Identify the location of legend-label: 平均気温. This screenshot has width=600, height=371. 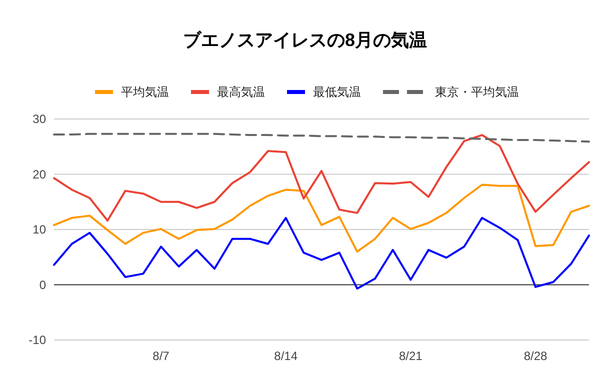
(145, 92).